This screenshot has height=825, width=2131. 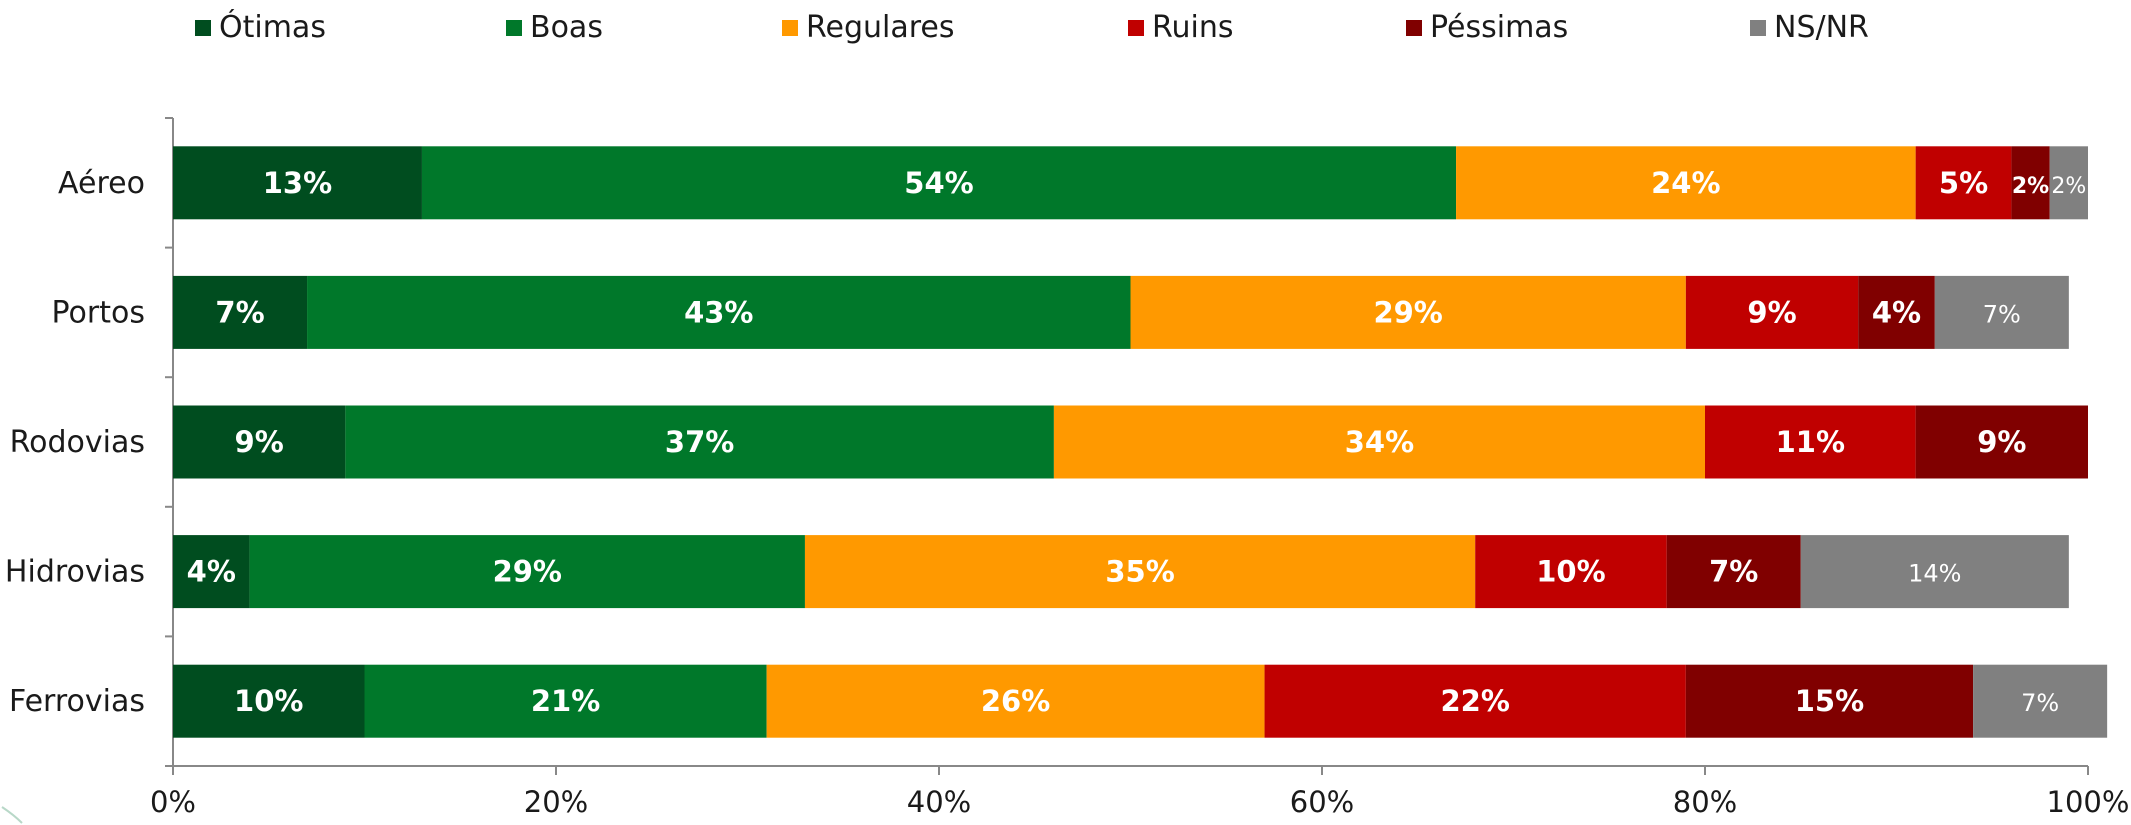 I want to click on legend-item: Ruins, so click(x=1181, y=27).